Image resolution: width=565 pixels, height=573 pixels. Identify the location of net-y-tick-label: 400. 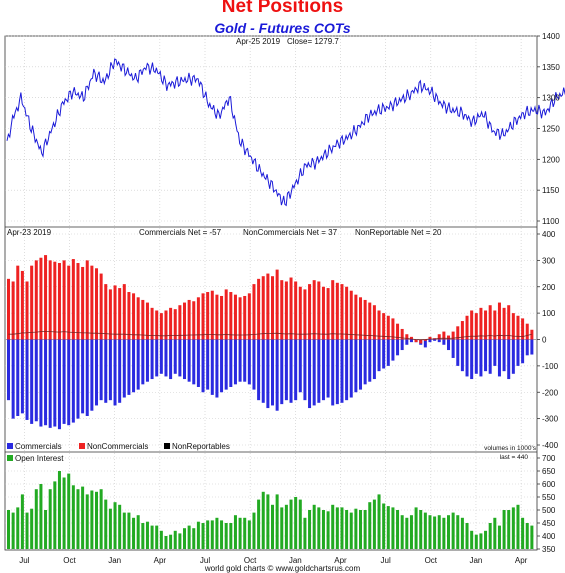
(549, 234).